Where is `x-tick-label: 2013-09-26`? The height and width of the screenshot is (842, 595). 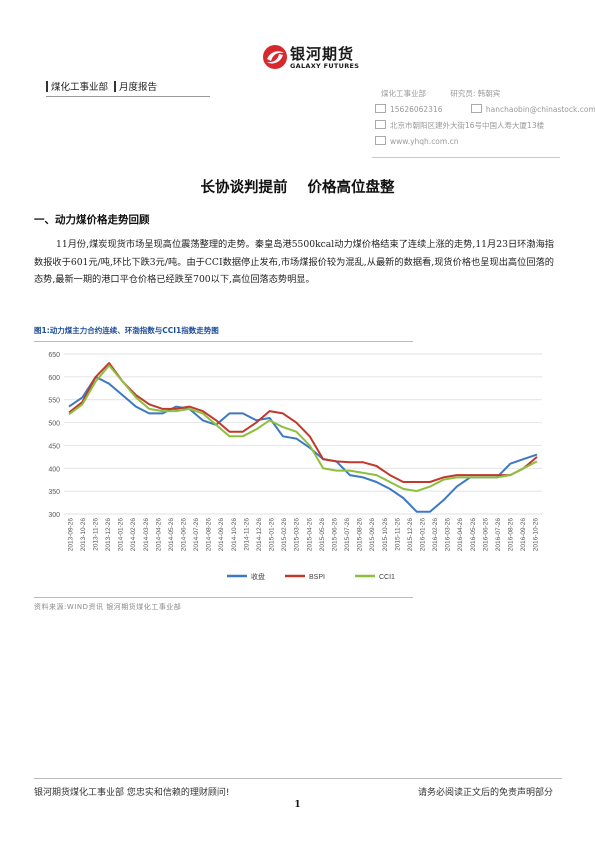 x-tick-label: 2013-09-26 is located at coordinates (70, 535).